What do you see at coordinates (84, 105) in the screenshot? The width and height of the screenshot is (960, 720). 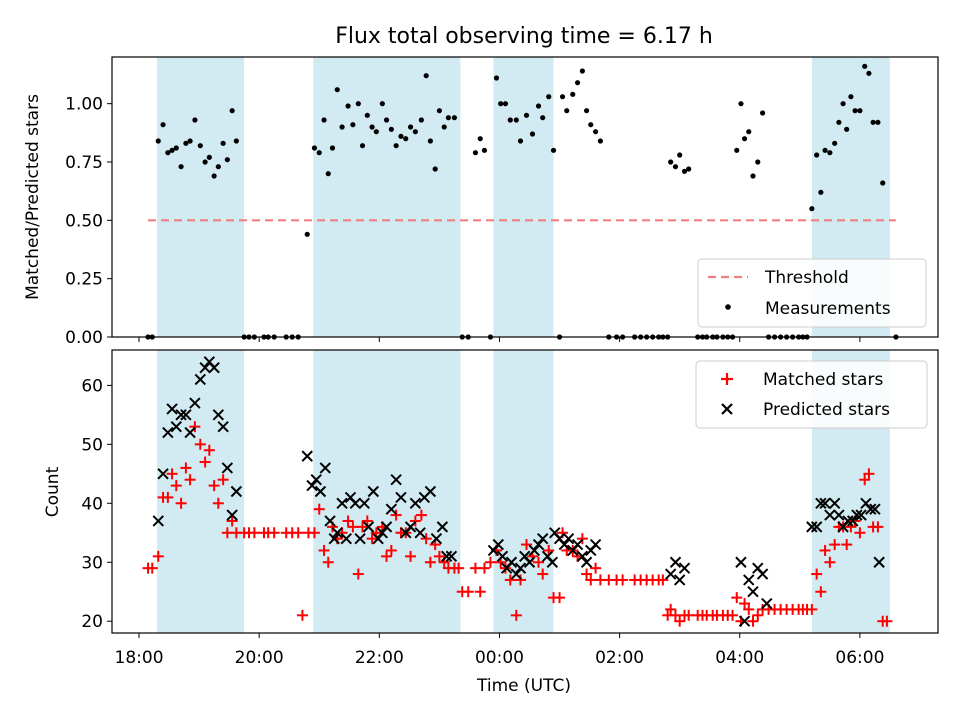 I see `y-tick-label: 1.00` at bounding box center [84, 105].